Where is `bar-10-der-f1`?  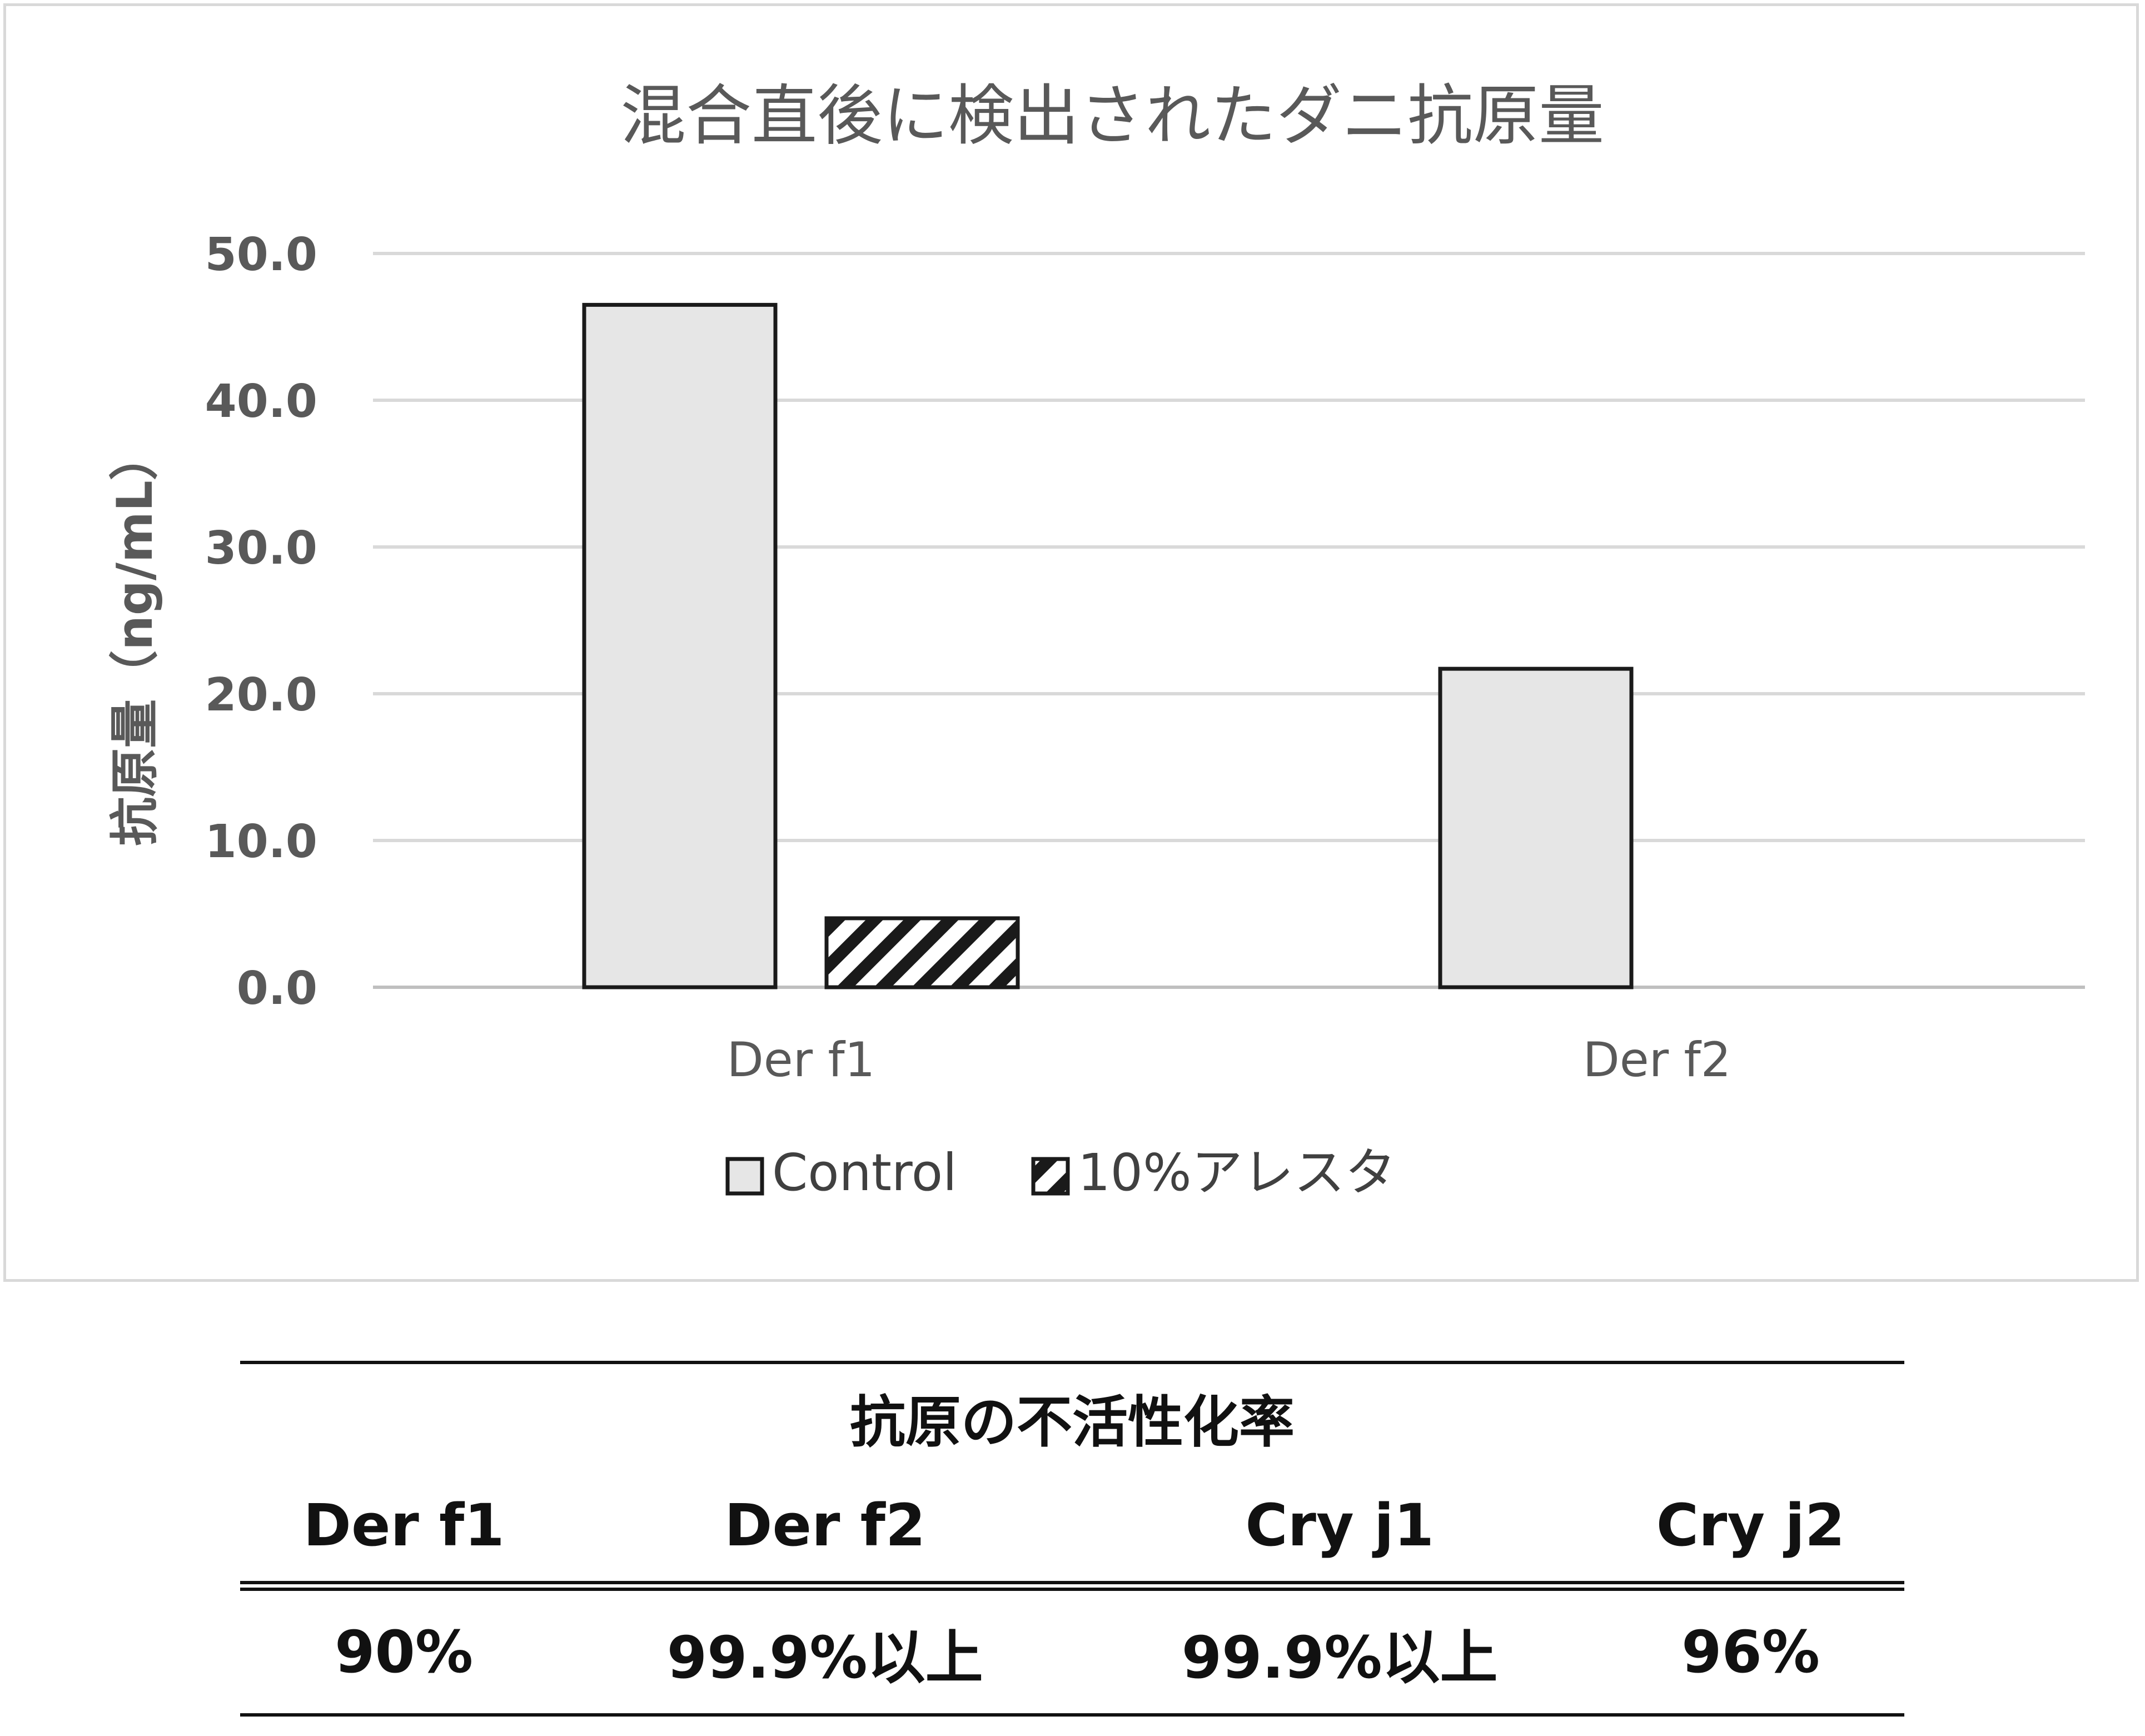 bar-10-der-f1 is located at coordinates (922, 952).